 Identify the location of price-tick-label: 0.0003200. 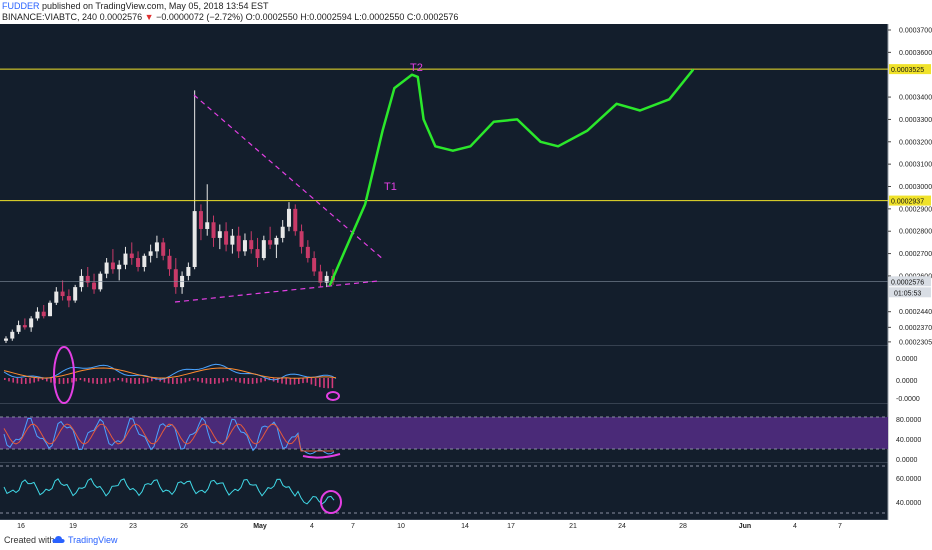
(915, 142).